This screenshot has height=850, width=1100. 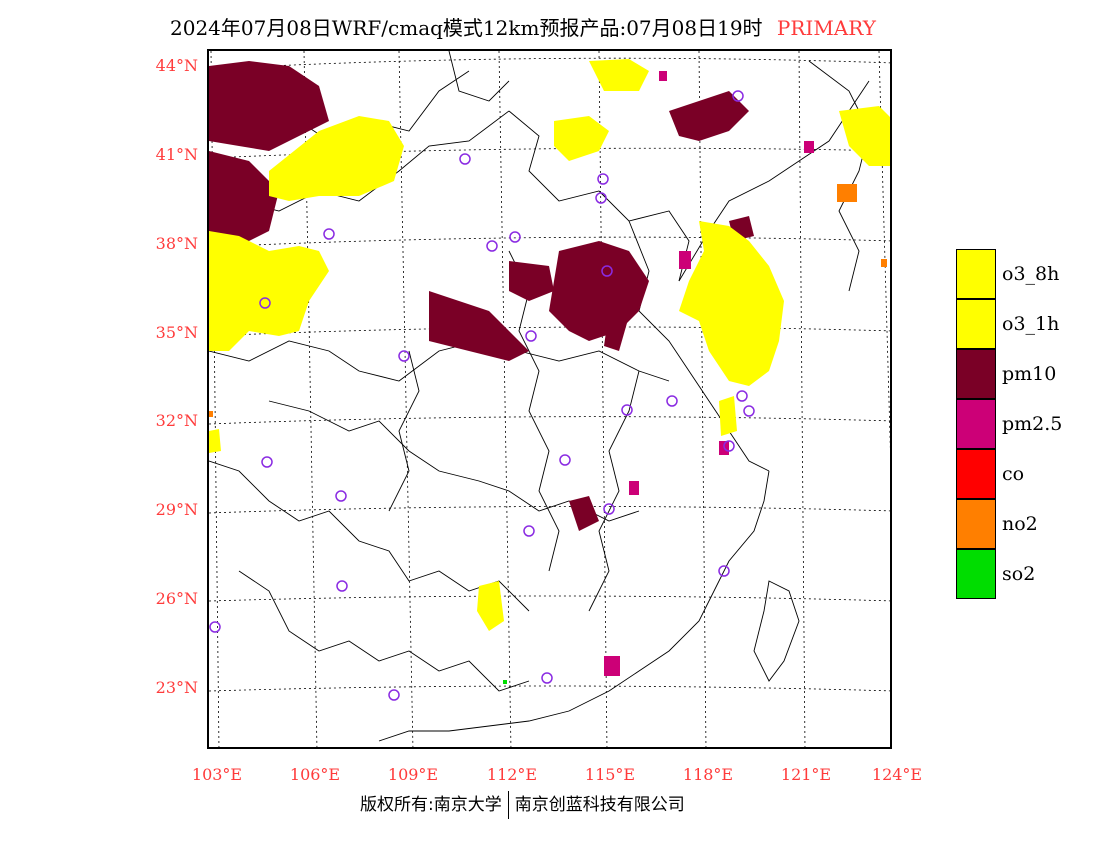 What do you see at coordinates (176, 243) in the screenshot?
I see `lat-label-38: 38°N` at bounding box center [176, 243].